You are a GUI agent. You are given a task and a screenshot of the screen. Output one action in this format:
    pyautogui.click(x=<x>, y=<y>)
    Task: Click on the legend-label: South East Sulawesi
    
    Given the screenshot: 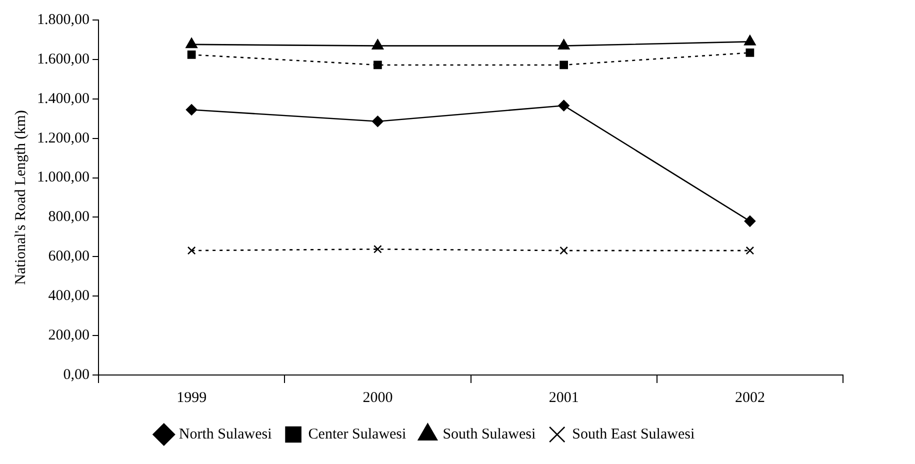 What is the action you would take?
    pyautogui.click(x=633, y=434)
    